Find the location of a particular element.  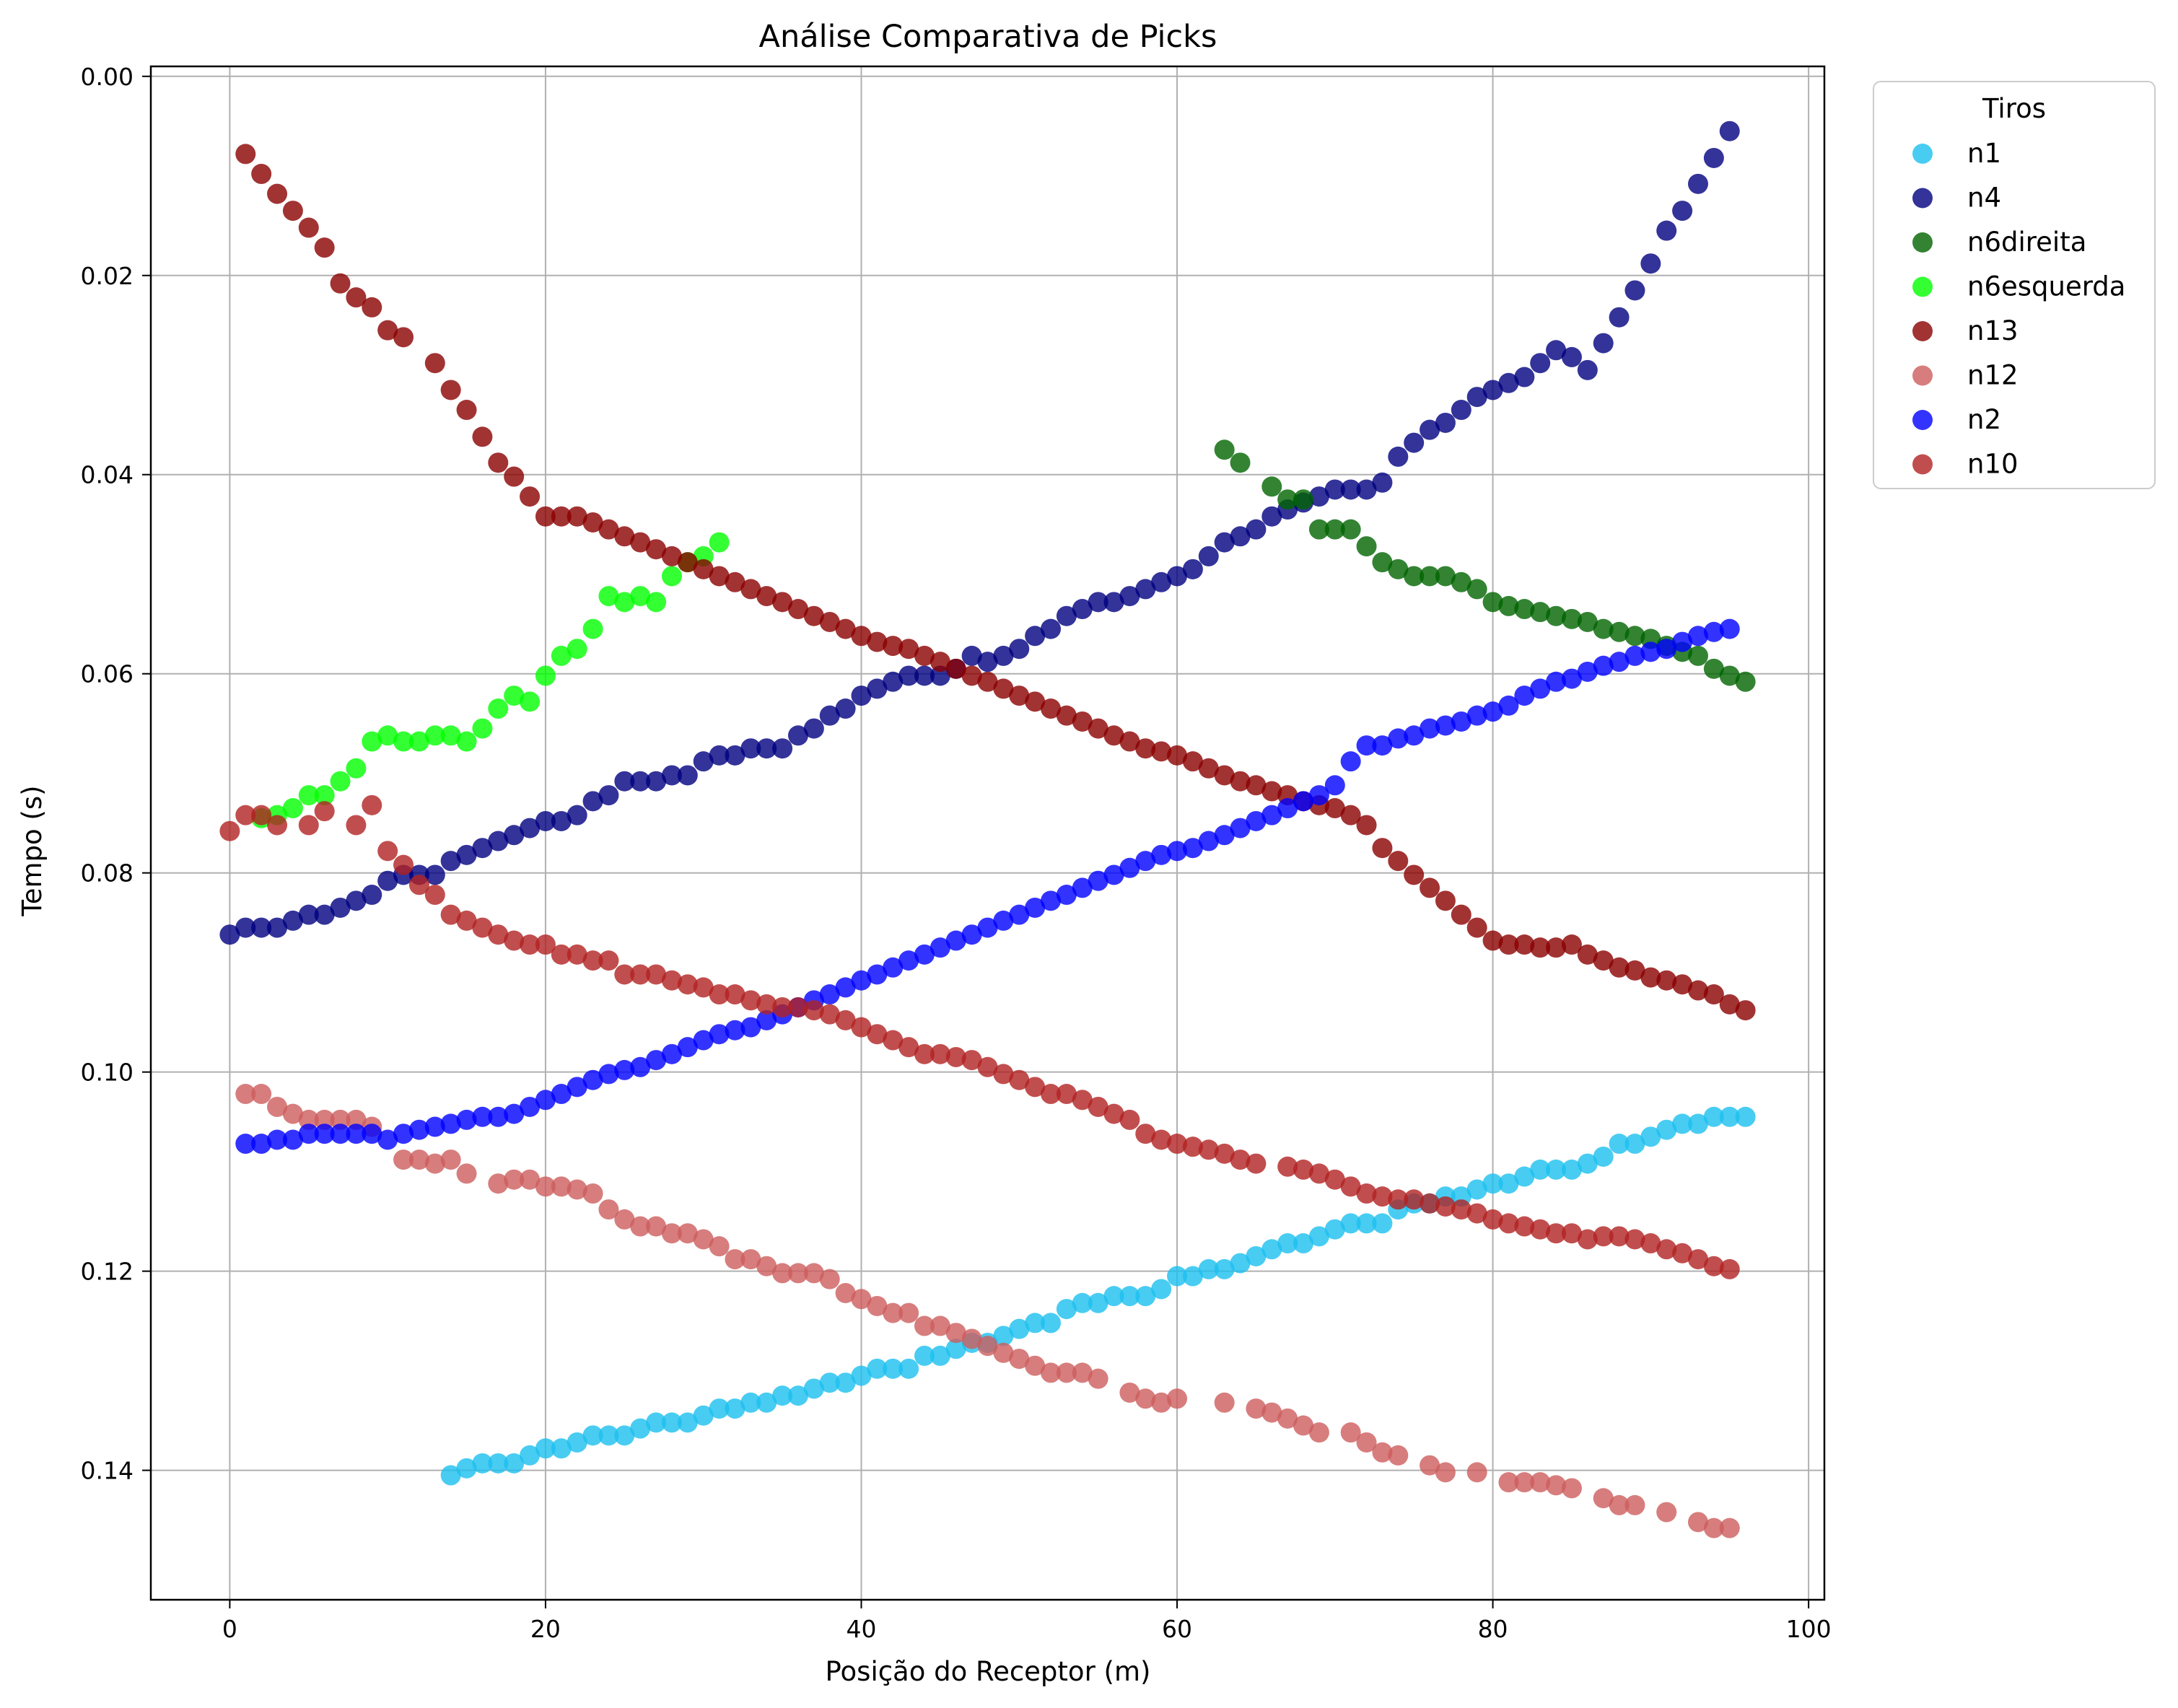

legend-marker-n10 is located at coordinates (1922, 464).